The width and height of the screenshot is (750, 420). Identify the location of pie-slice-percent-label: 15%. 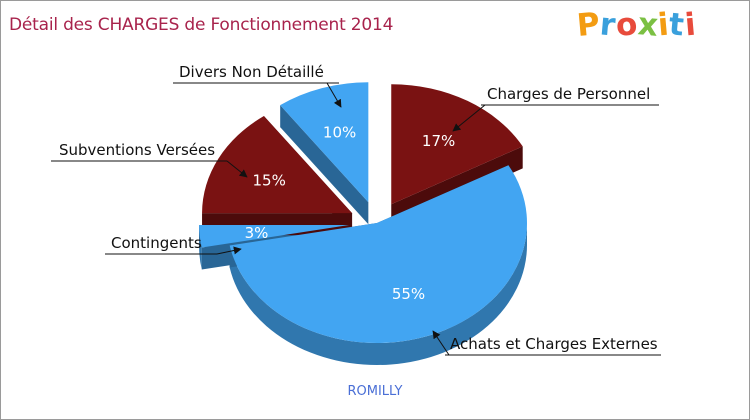
(269, 180).